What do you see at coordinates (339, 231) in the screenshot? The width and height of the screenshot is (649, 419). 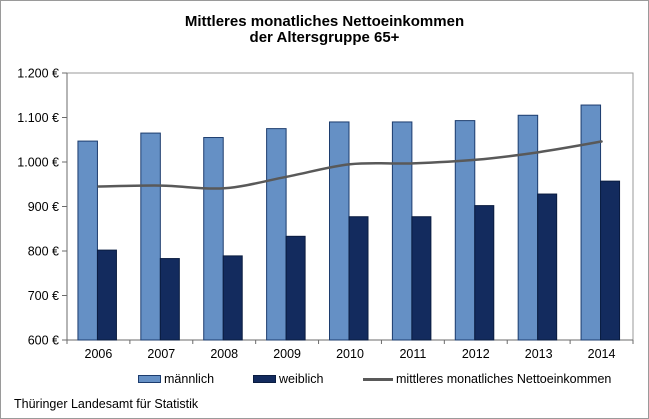 I see `bar-männlich-2010` at bounding box center [339, 231].